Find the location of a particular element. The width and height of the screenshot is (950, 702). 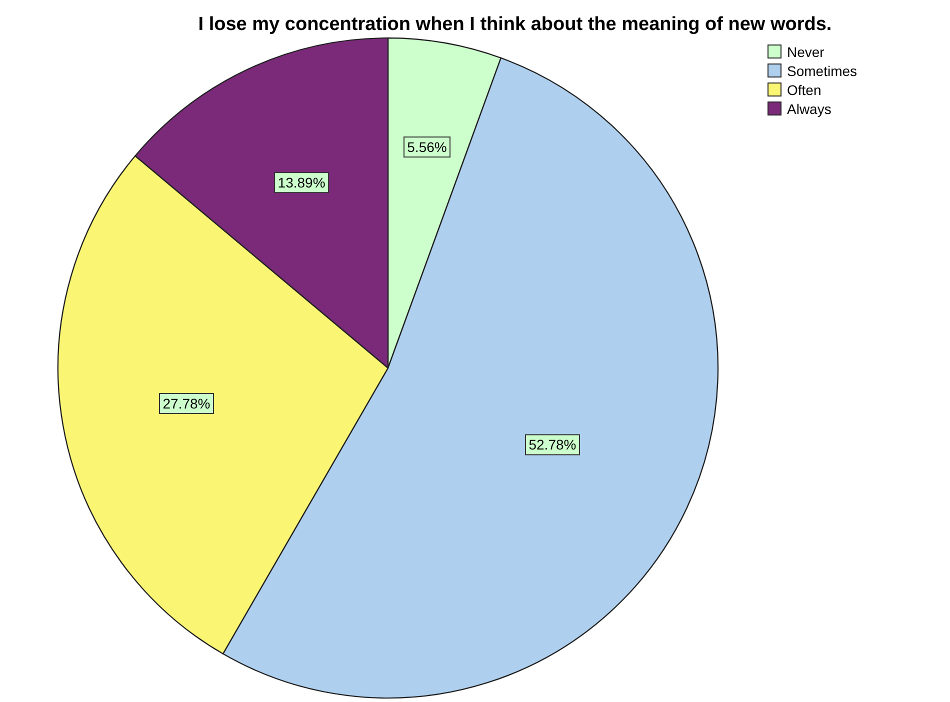

legend-label: Always is located at coordinates (809, 109).